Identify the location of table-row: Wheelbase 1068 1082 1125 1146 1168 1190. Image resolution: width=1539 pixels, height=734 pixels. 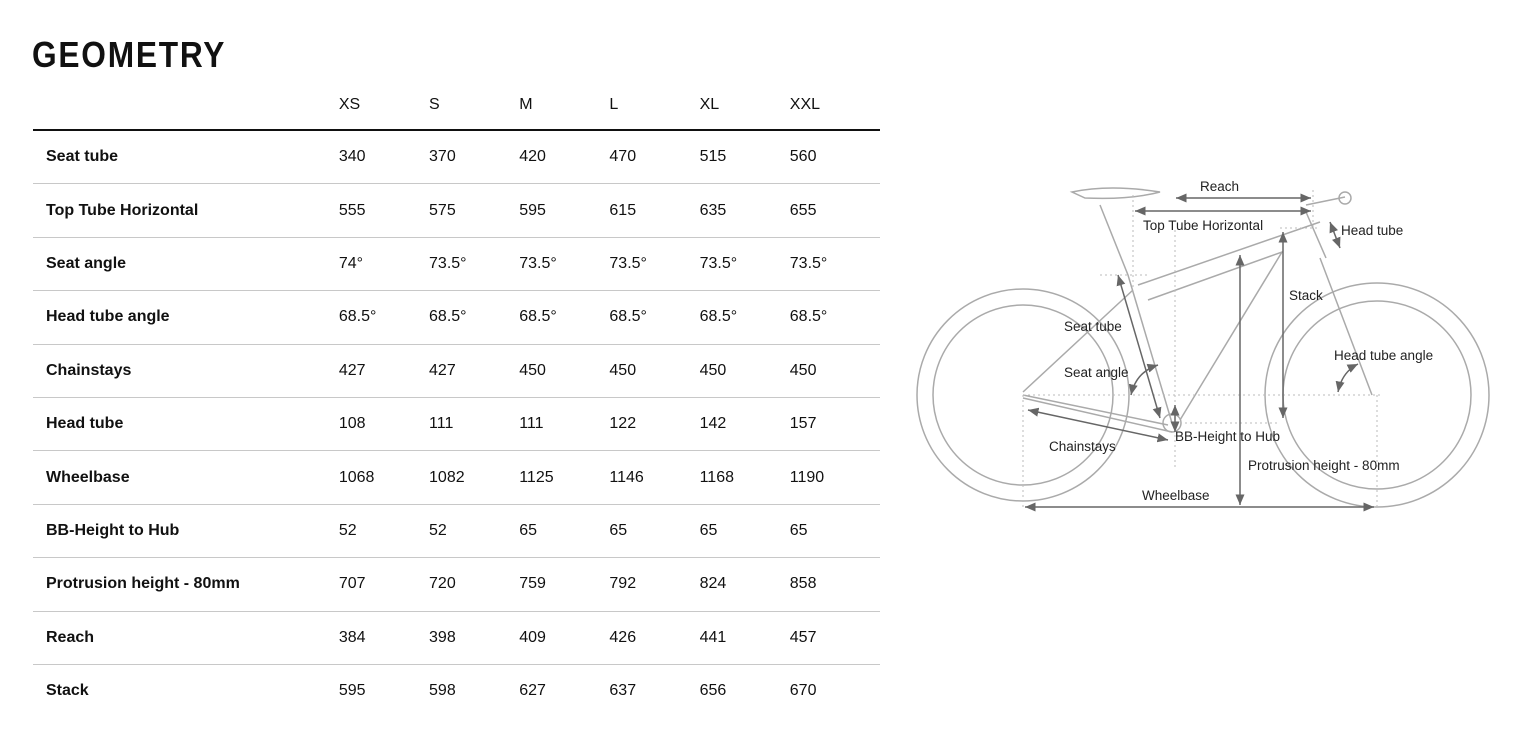
(456, 477).